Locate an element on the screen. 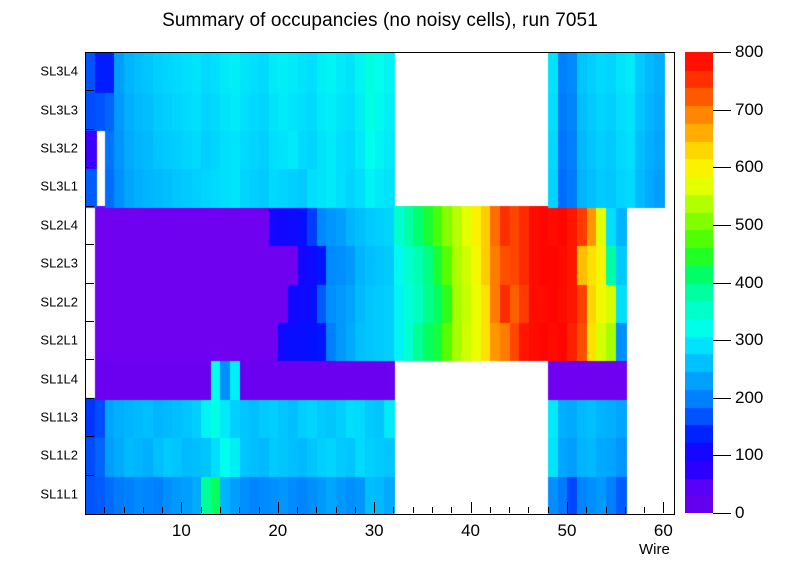 Image resolution: width=796 pixels, height=572 pixels. y-axis-label-sl2l1: SL2L1 is located at coordinates (59, 340).